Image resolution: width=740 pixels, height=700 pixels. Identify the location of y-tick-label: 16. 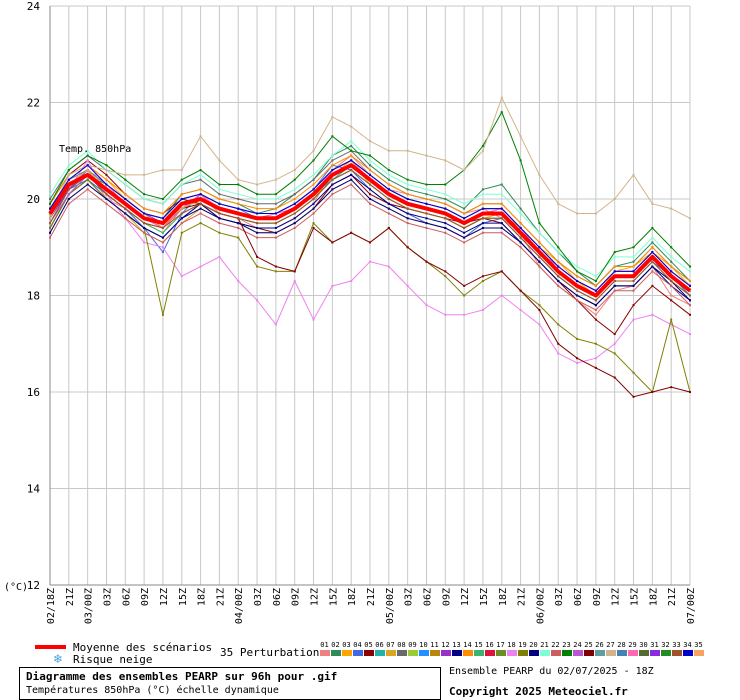
(33, 392).